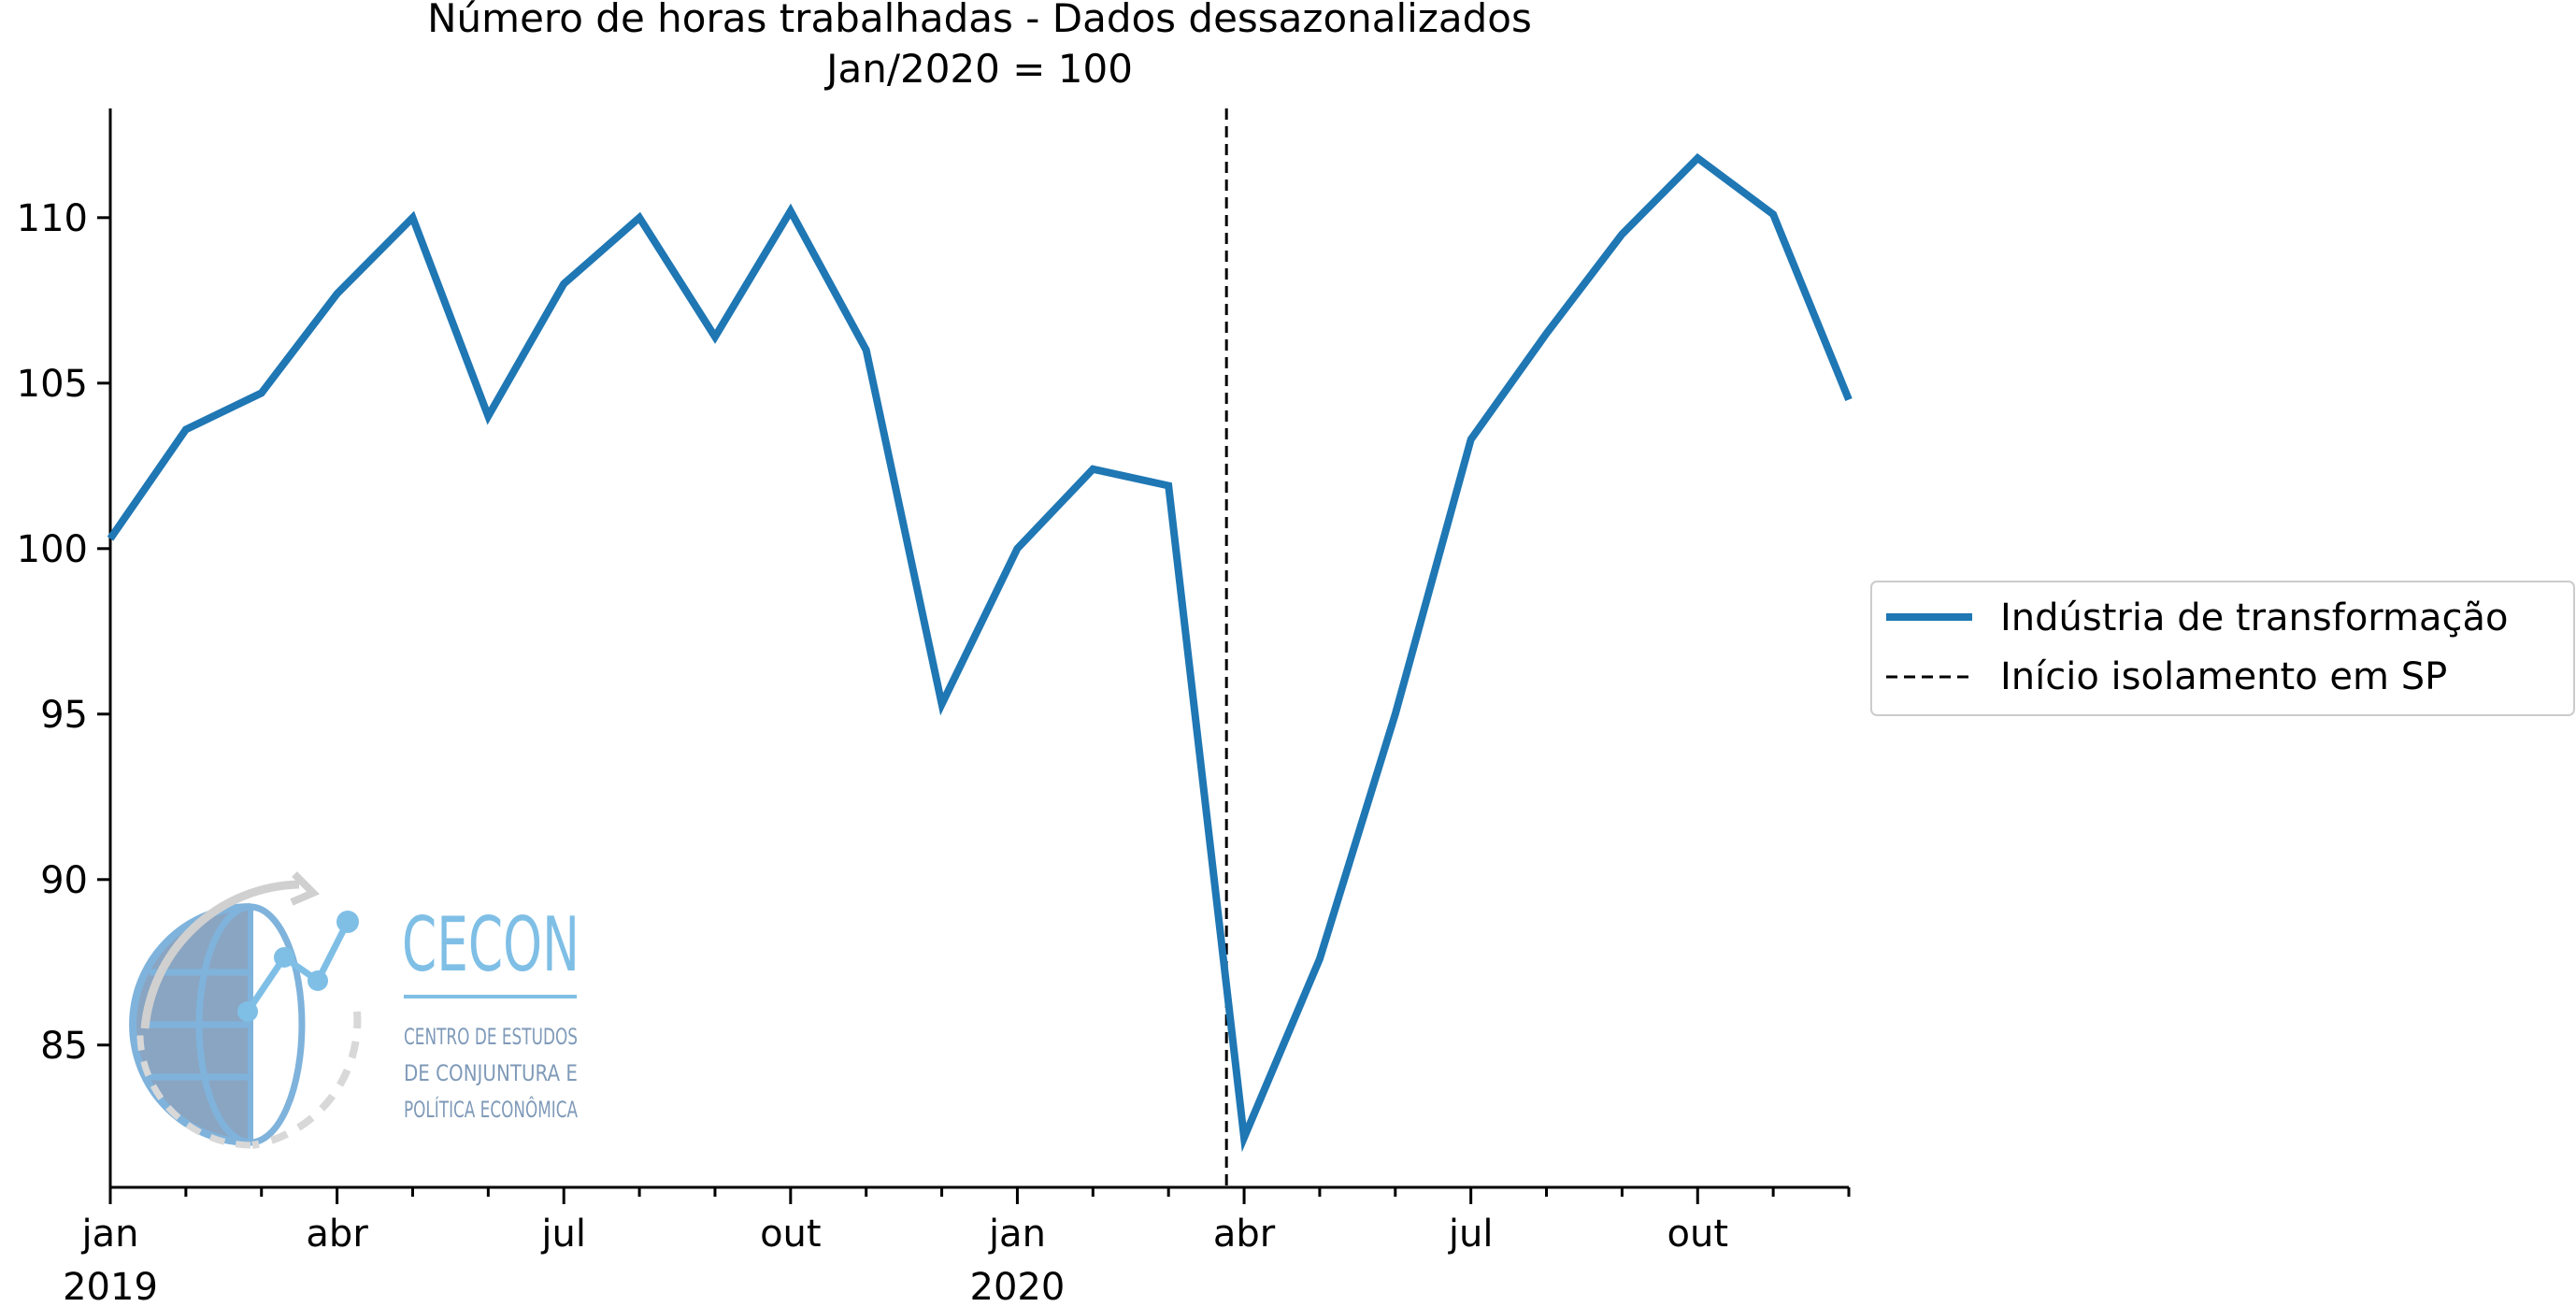 This screenshot has height=1307, width=2576. Describe the element at coordinates (491, 1037) in the screenshot. I see `logo-line-1: CENTRO DE ESTUDOS` at that location.